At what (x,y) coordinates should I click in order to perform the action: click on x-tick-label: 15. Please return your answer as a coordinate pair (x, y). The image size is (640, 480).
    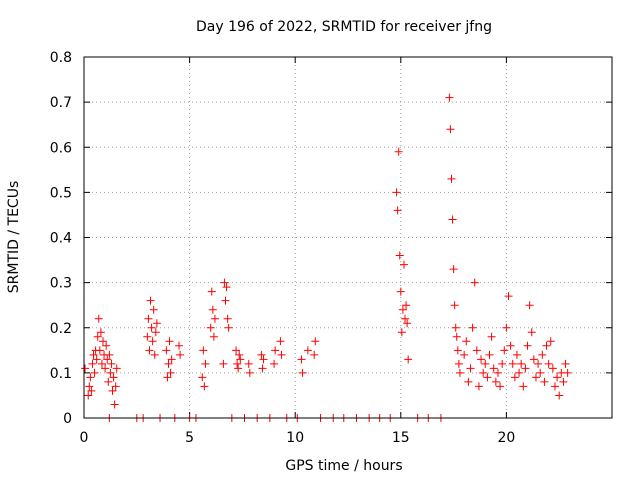
    Looking at the image, I should click on (401, 438).